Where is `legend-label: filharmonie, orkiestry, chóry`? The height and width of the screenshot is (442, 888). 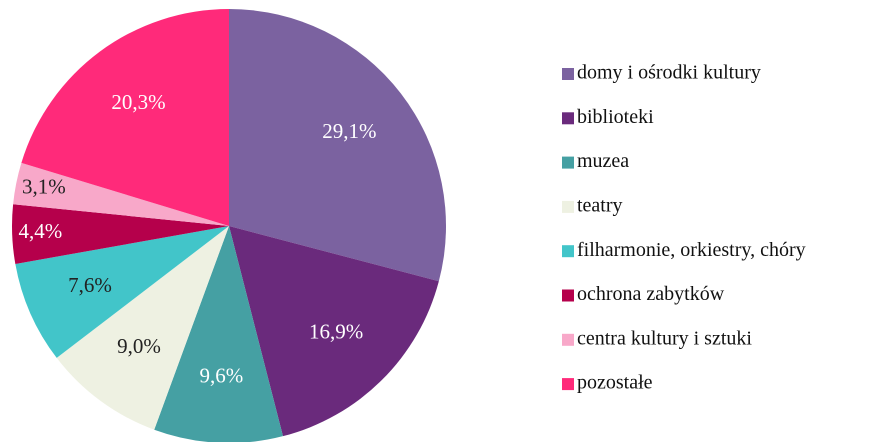
legend-label: filharmonie, orkiestry, chóry is located at coordinates (691, 250).